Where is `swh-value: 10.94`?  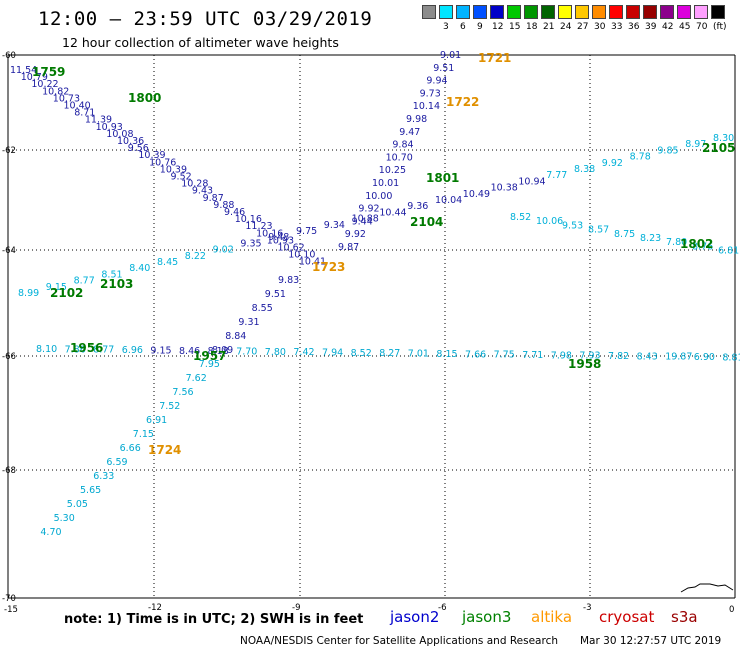
swh-value: 10.94 is located at coordinates (531, 181).